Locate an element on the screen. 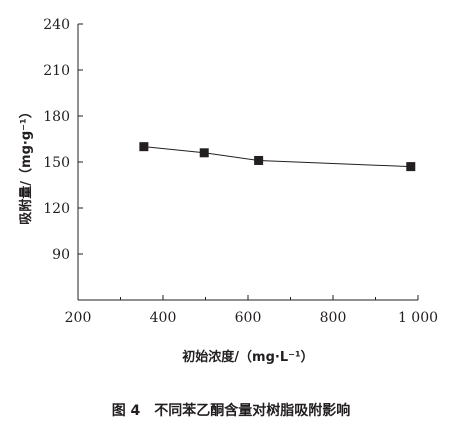 The width and height of the screenshot is (461, 429). y-axis-ticks: 90 120 150 180 210 240 is located at coordinates (63, 140).